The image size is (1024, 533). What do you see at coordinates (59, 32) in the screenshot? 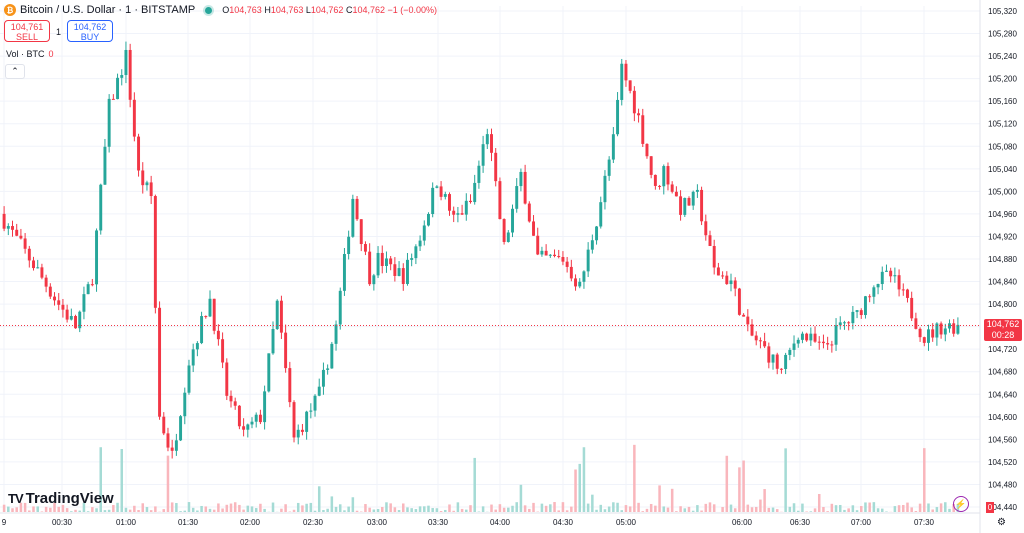
I see `order-quantity: 1` at bounding box center [59, 32].